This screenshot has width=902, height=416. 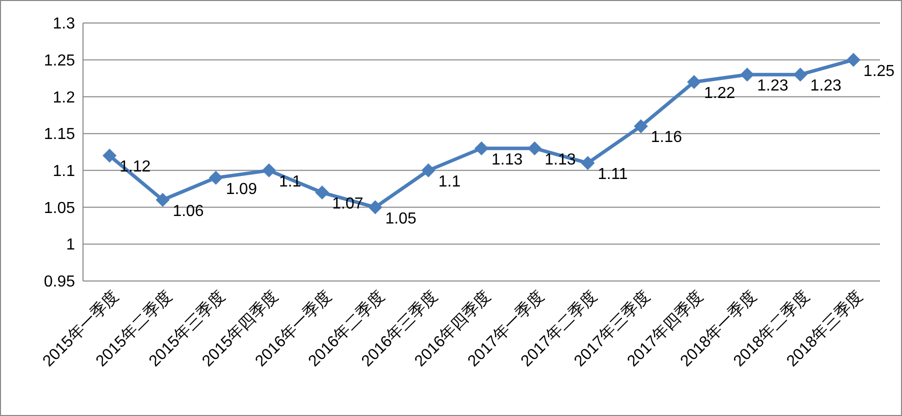 What do you see at coordinates (60, 61) in the screenshot?
I see `y-tick-label: 1.25` at bounding box center [60, 61].